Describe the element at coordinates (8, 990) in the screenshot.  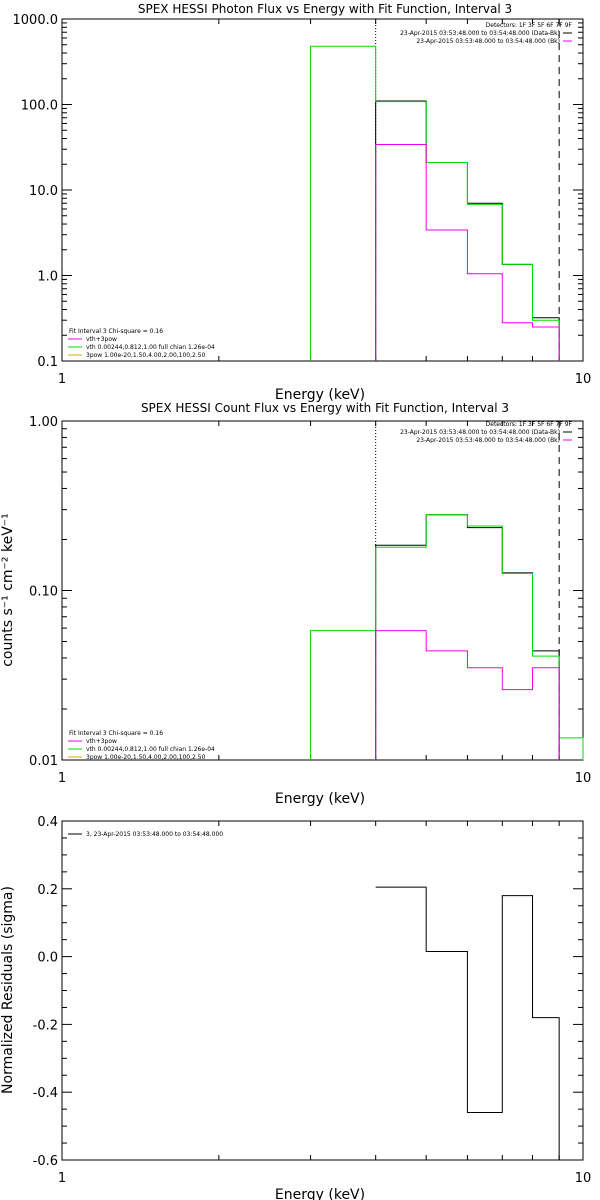
I see `residuals-ylabel: Normalized Residuals (sigma)` at that location.